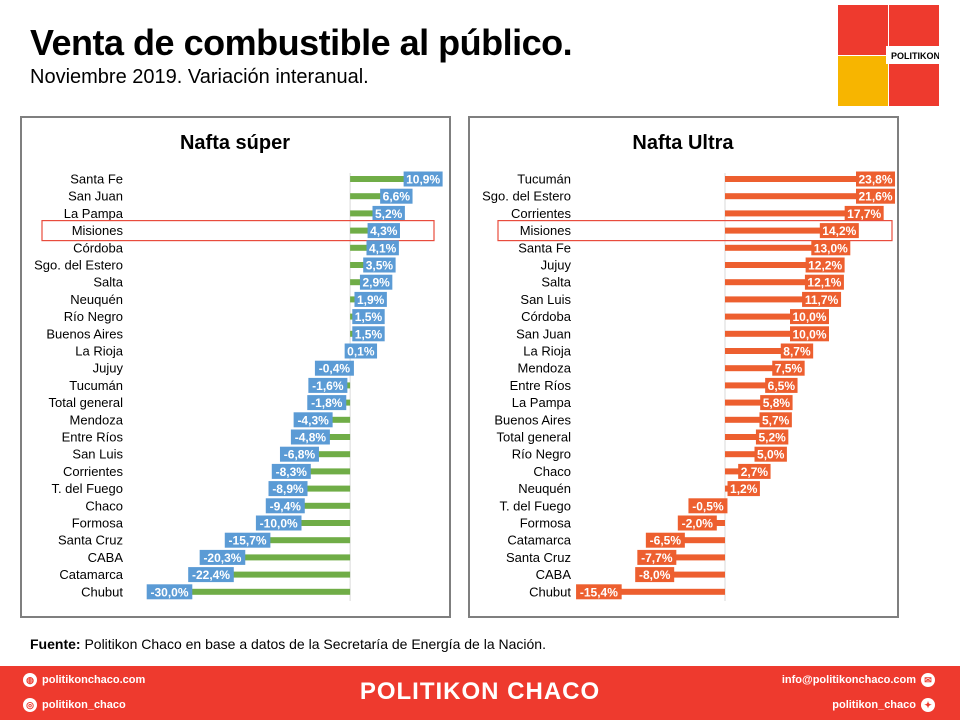 Image resolution: width=960 pixels, height=720 pixels. What do you see at coordinates (928, 680) in the screenshot?
I see `mail-icon: ✉` at bounding box center [928, 680].